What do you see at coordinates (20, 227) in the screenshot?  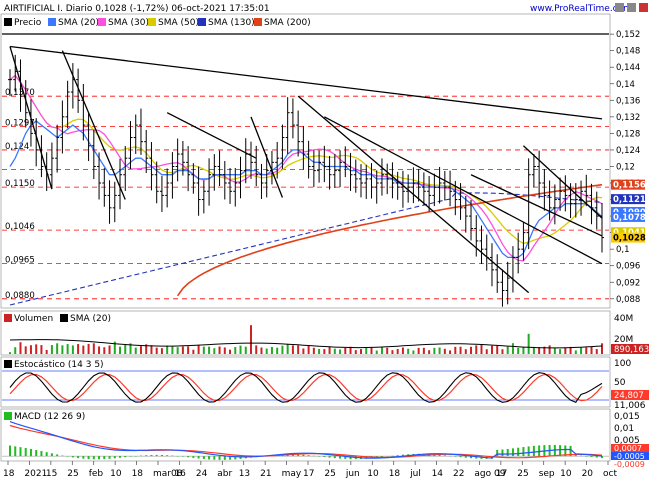 I see `level-label: 0,1046` at bounding box center [20, 227].